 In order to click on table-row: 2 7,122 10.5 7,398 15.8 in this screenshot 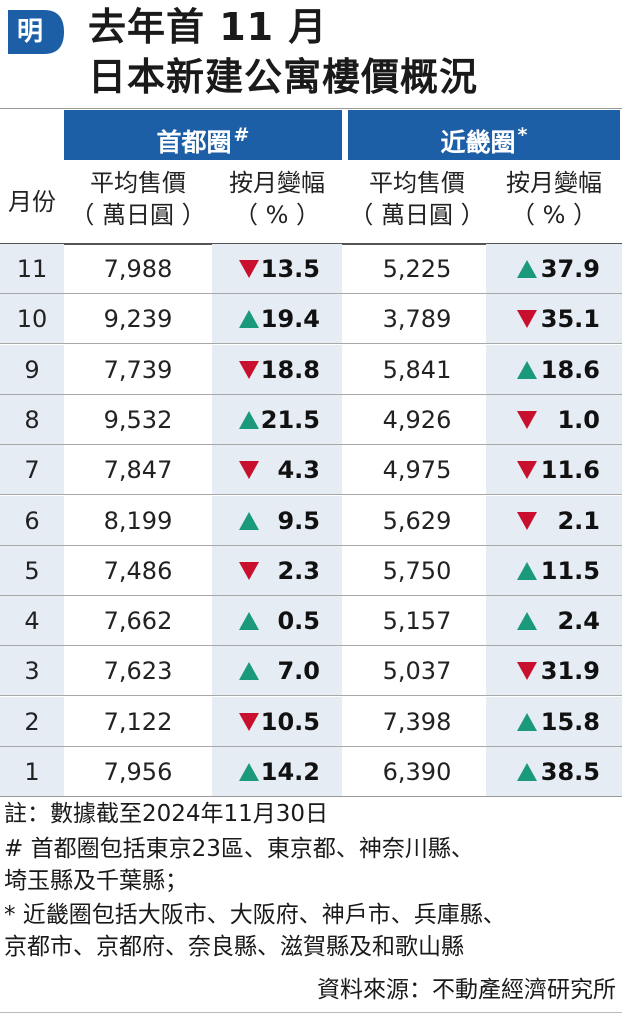, I will do `click(311, 721)`.